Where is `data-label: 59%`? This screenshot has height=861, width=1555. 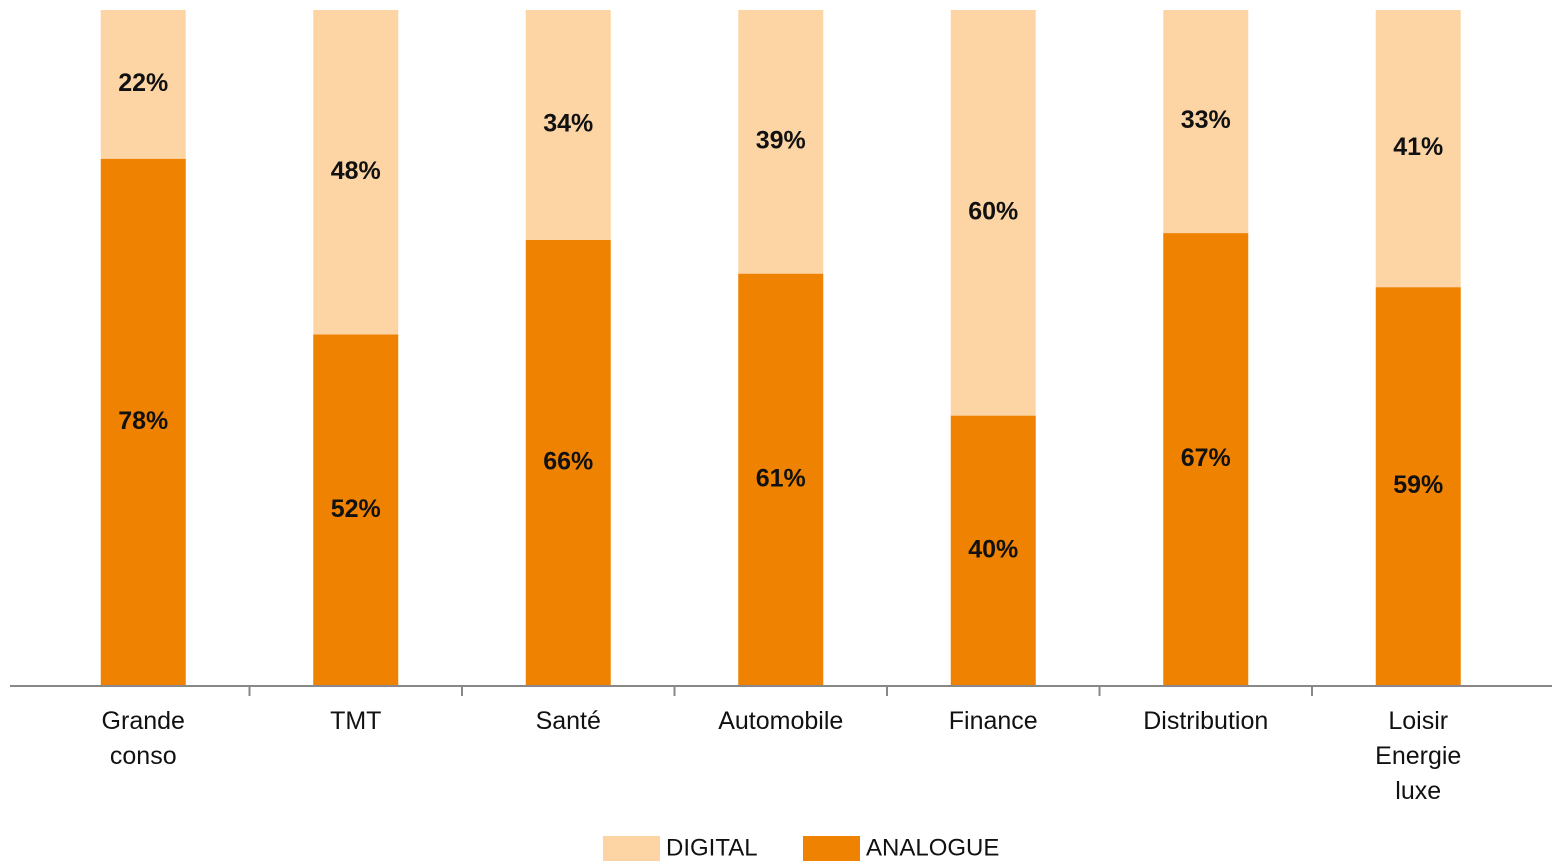 data-label: 59% is located at coordinates (1418, 485).